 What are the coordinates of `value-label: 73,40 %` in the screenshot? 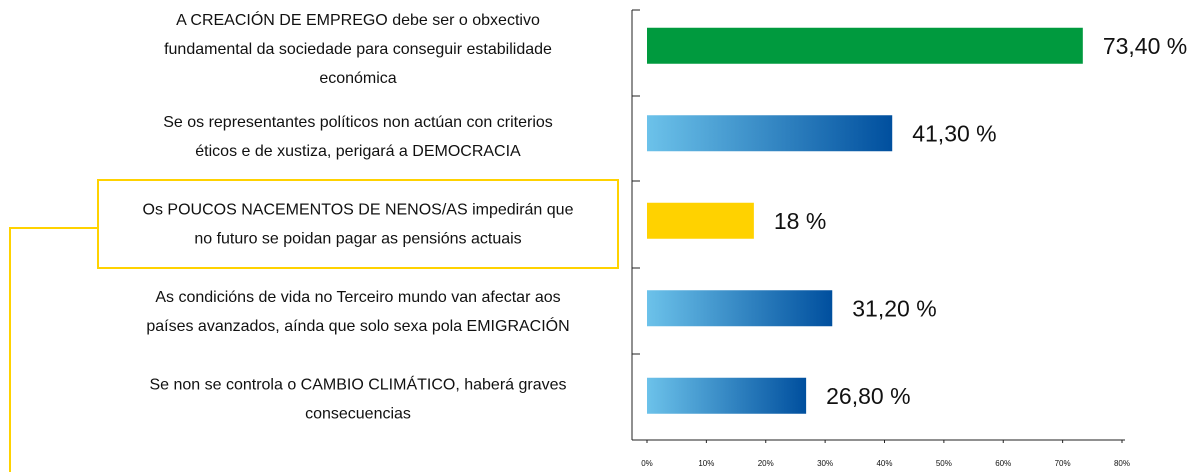 It's located at (1145, 46).